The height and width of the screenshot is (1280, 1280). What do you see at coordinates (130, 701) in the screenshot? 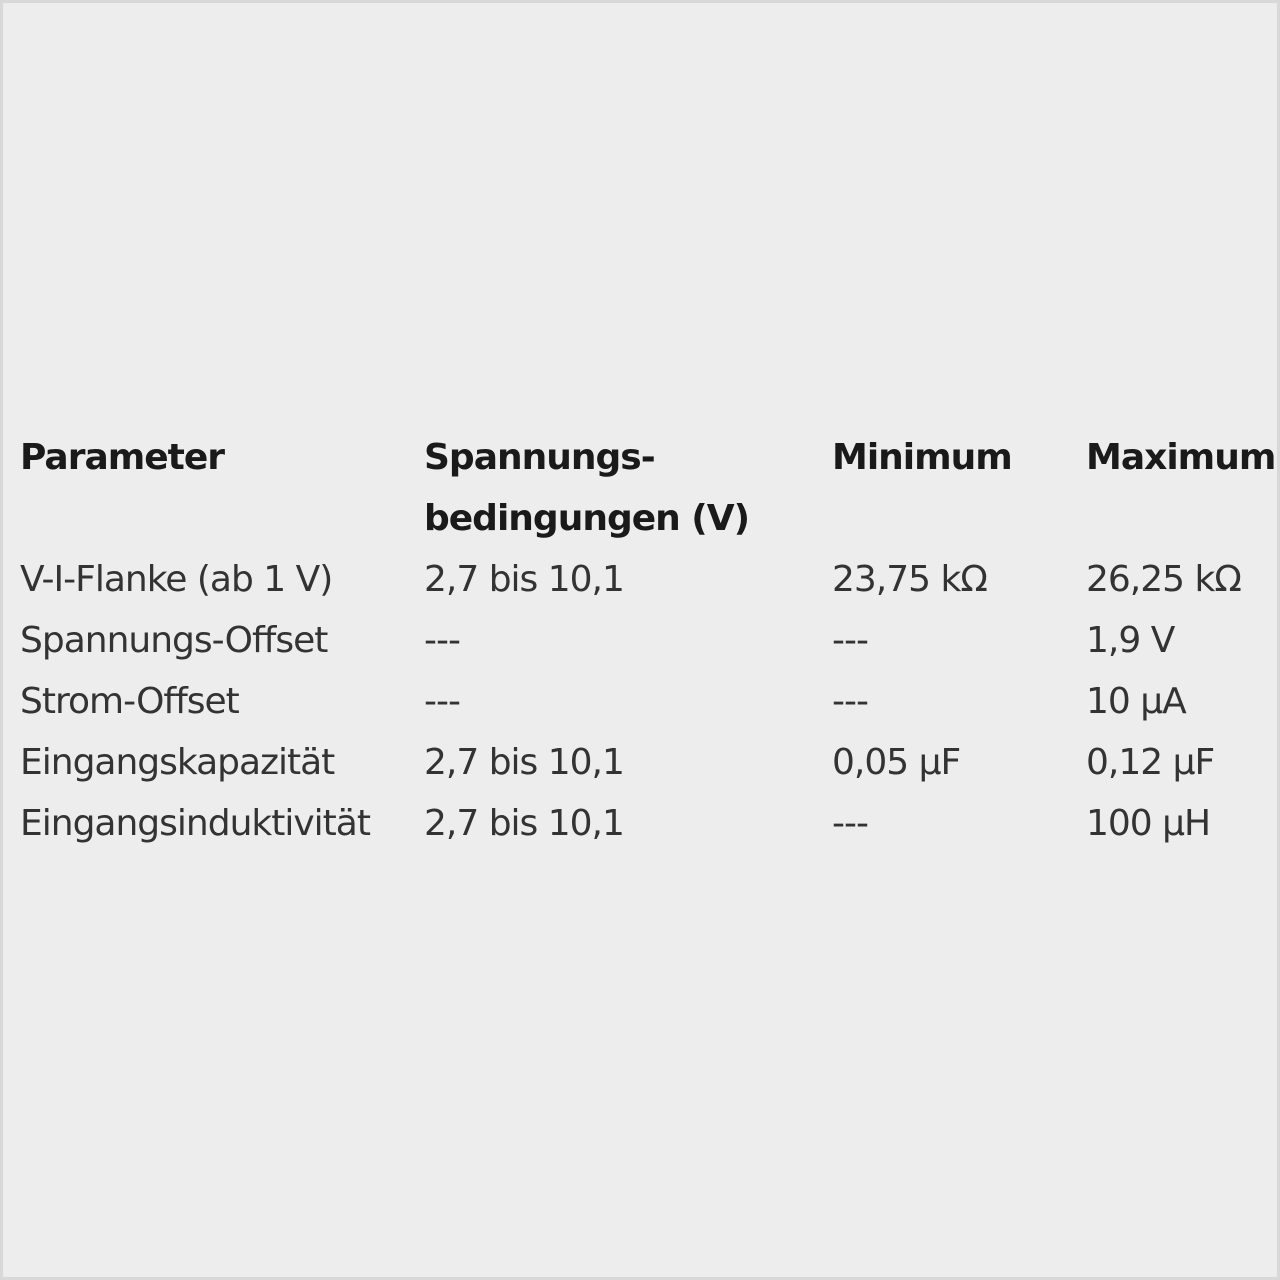
I see `table-cell: Strom-Offset` at bounding box center [130, 701].